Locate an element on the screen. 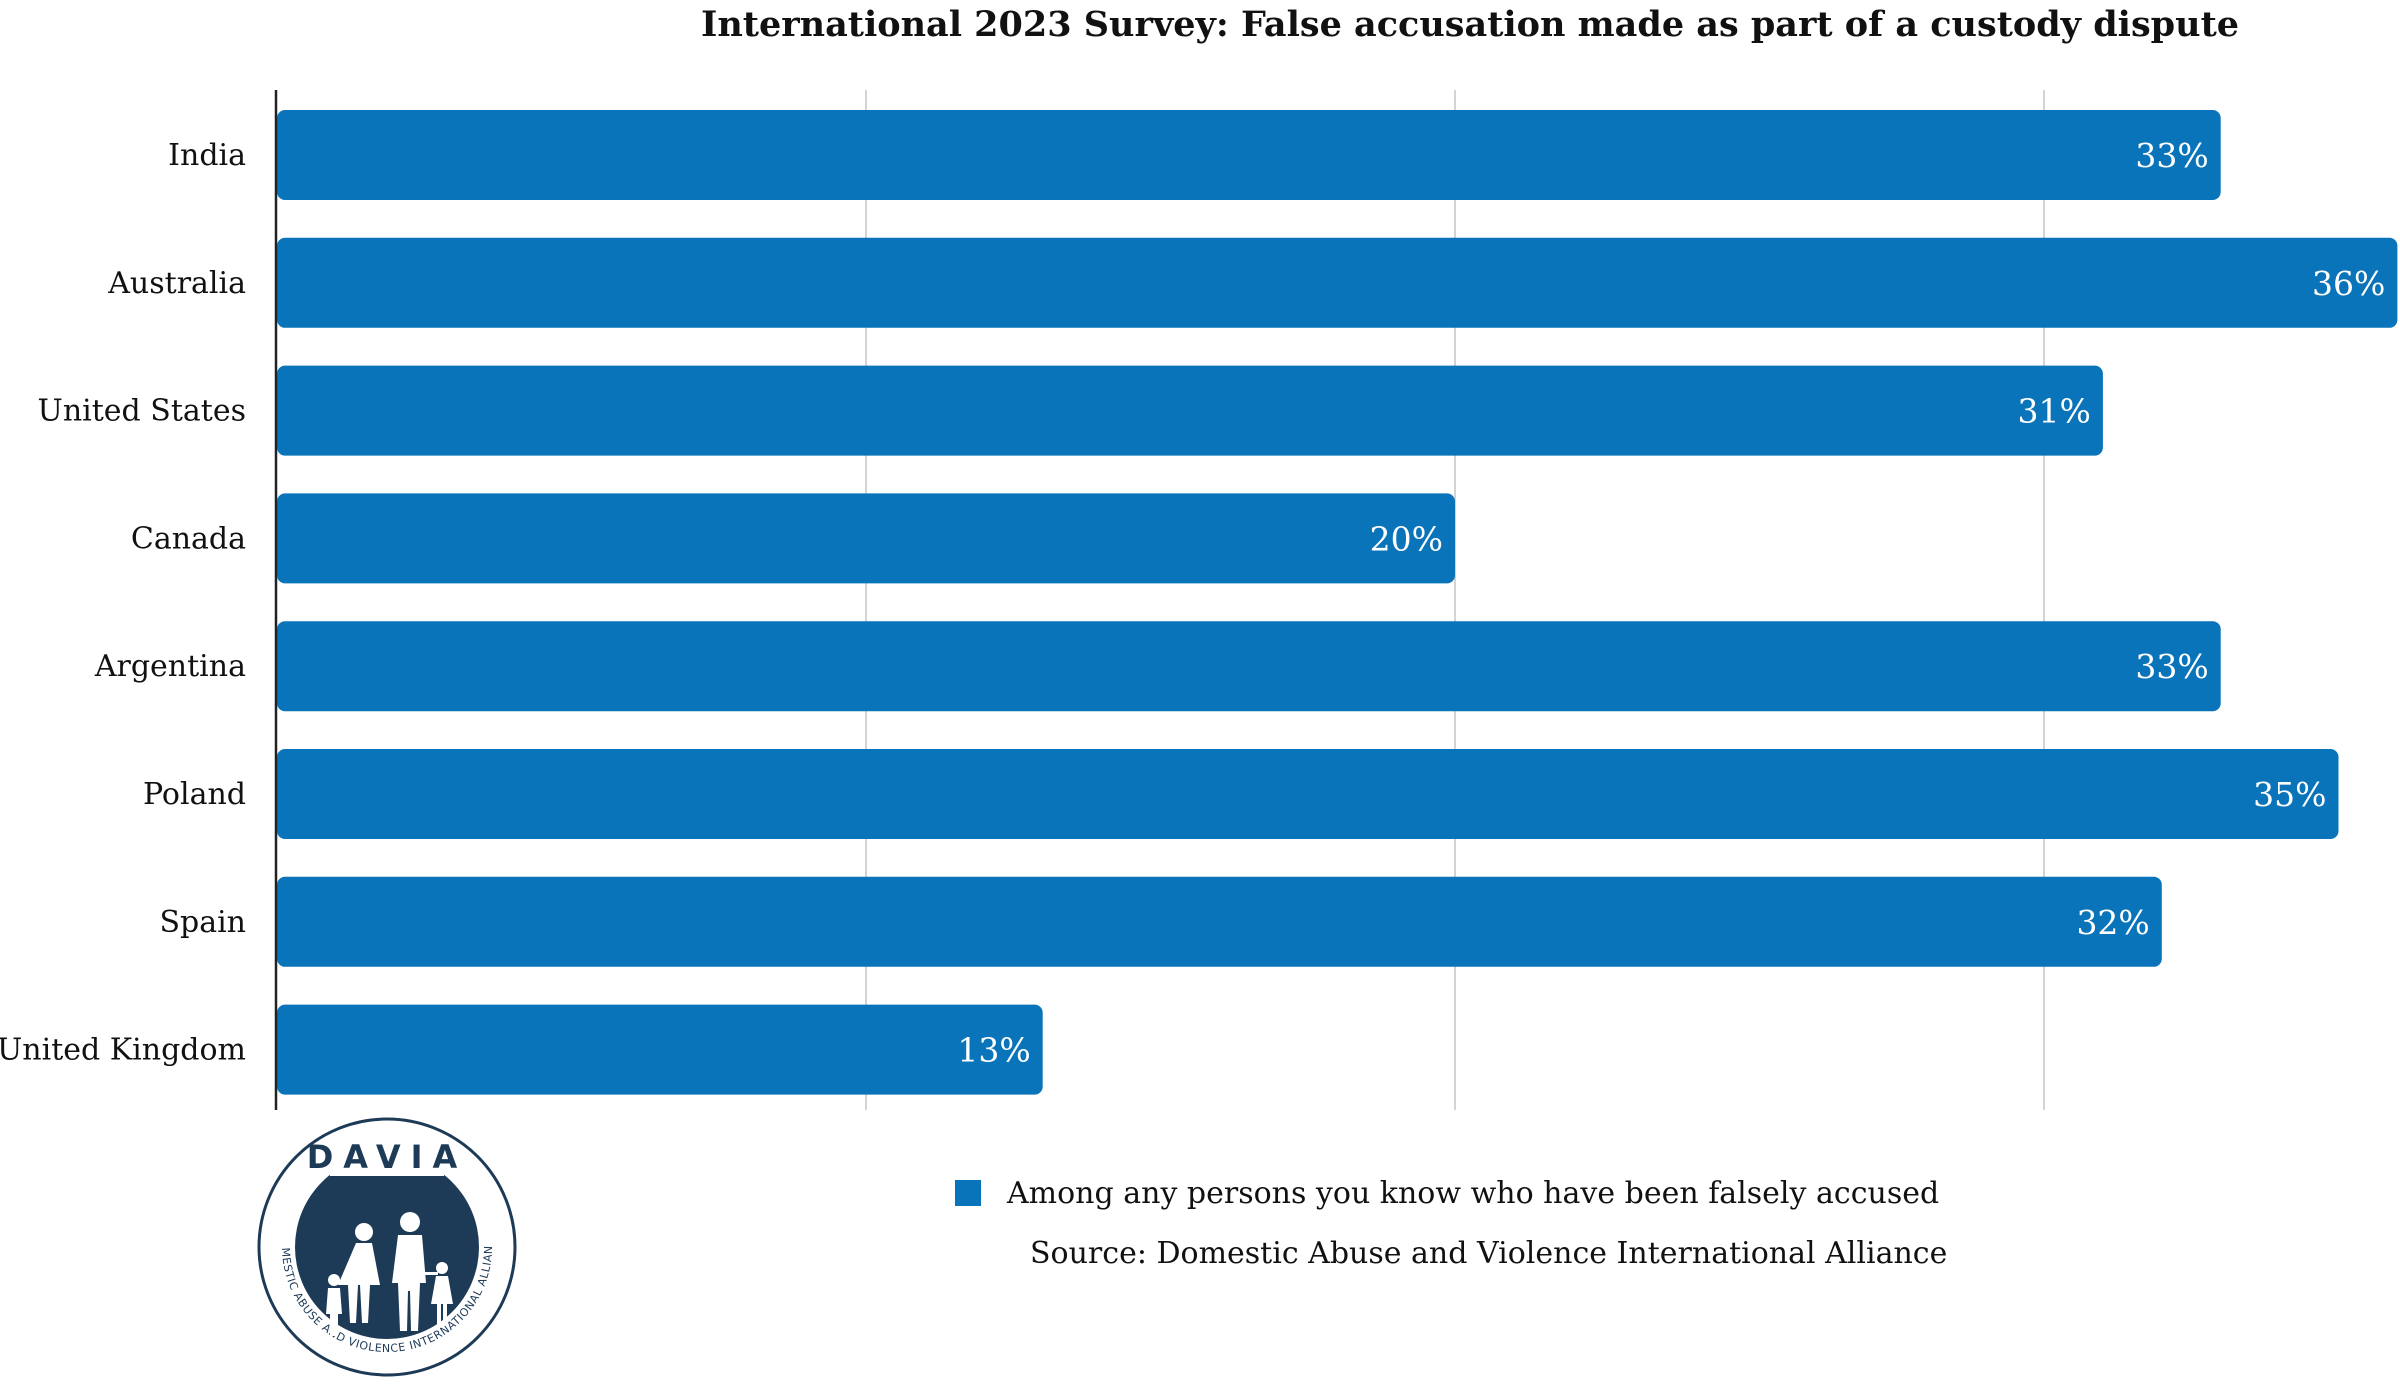  category-label: Canada is located at coordinates (188, 538).